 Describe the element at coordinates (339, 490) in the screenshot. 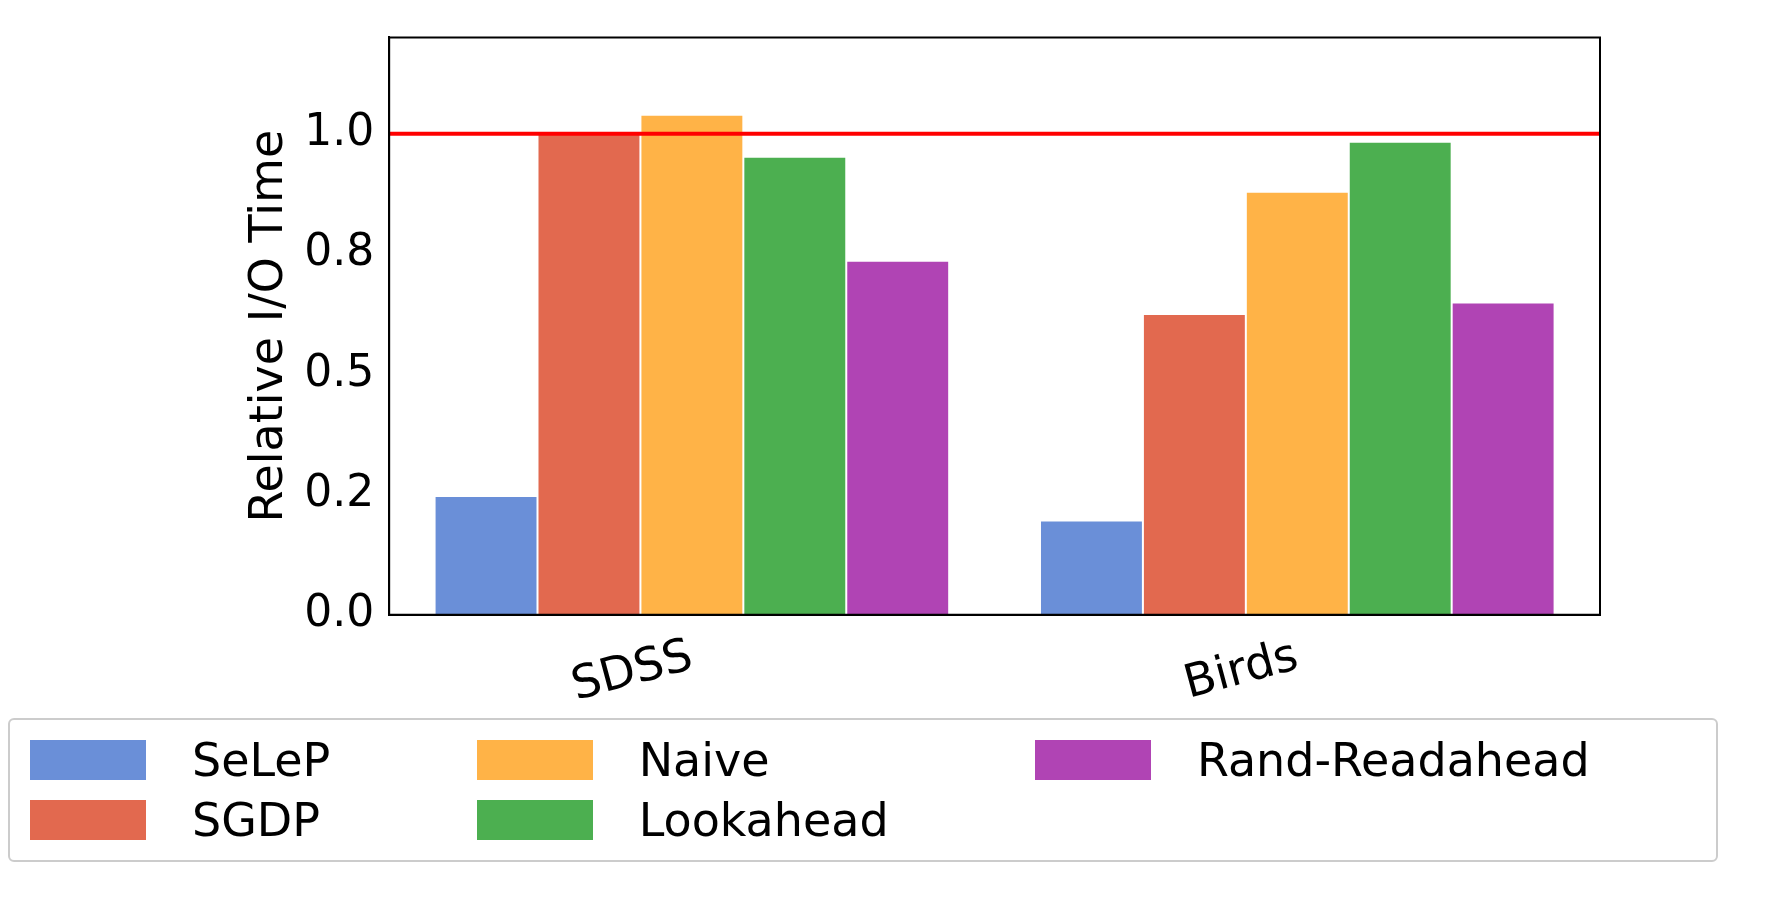

I see `y-tick-label: 0.2` at that location.